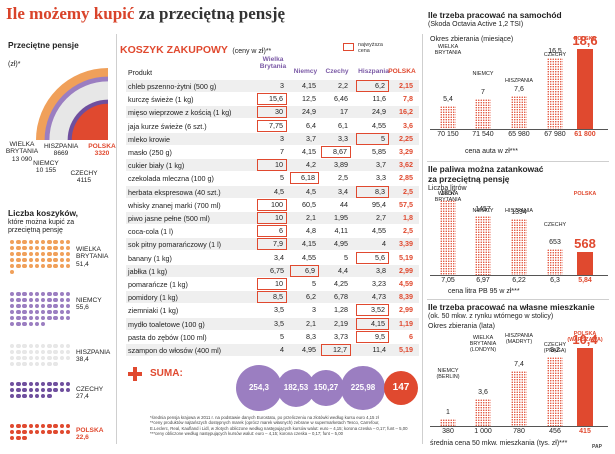  What do you see at coordinates (448, 197) in the screenshot?
I see `bar-label: WIELKA BRYTANIA` at bounding box center [448, 197].